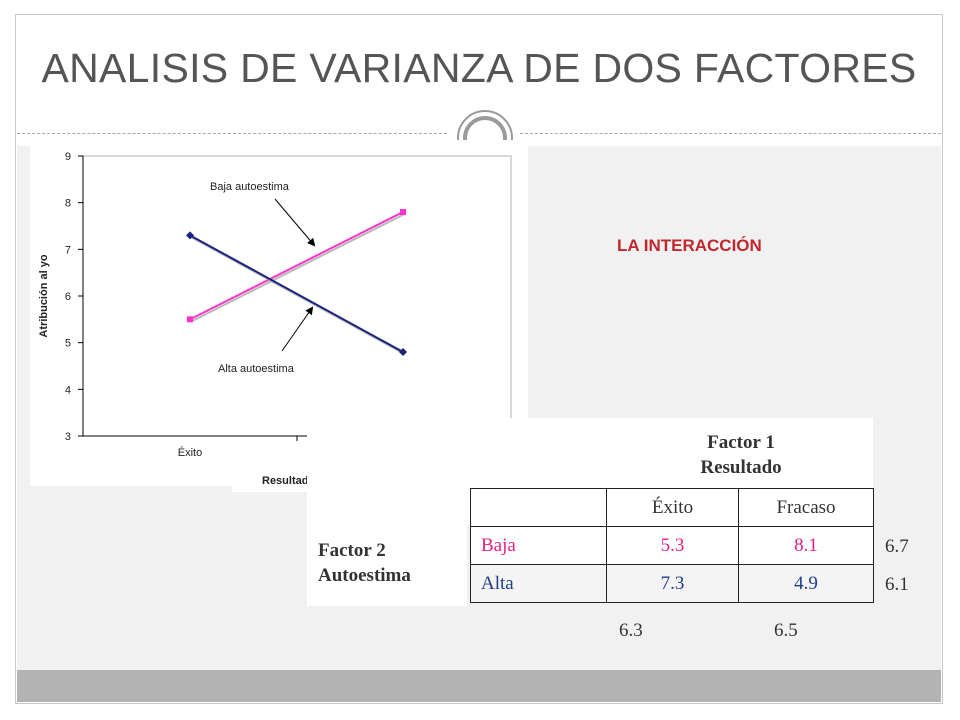 The image size is (960, 720). I want to click on table-row-baja: Baja 5.3 8.1, so click(672, 545).